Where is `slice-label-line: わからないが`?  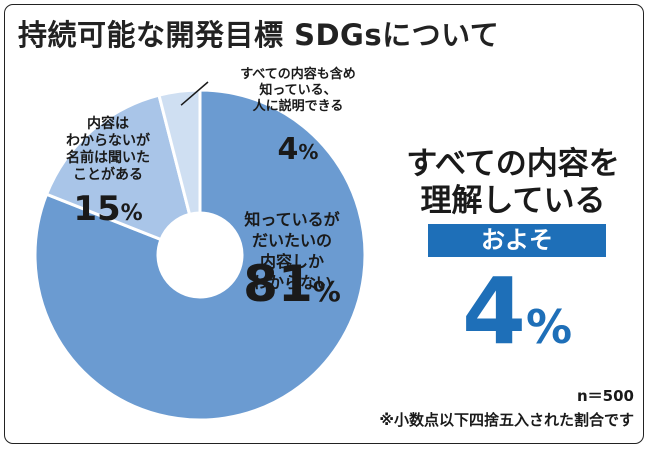
slice-label-line: わからないが is located at coordinates (108, 140).